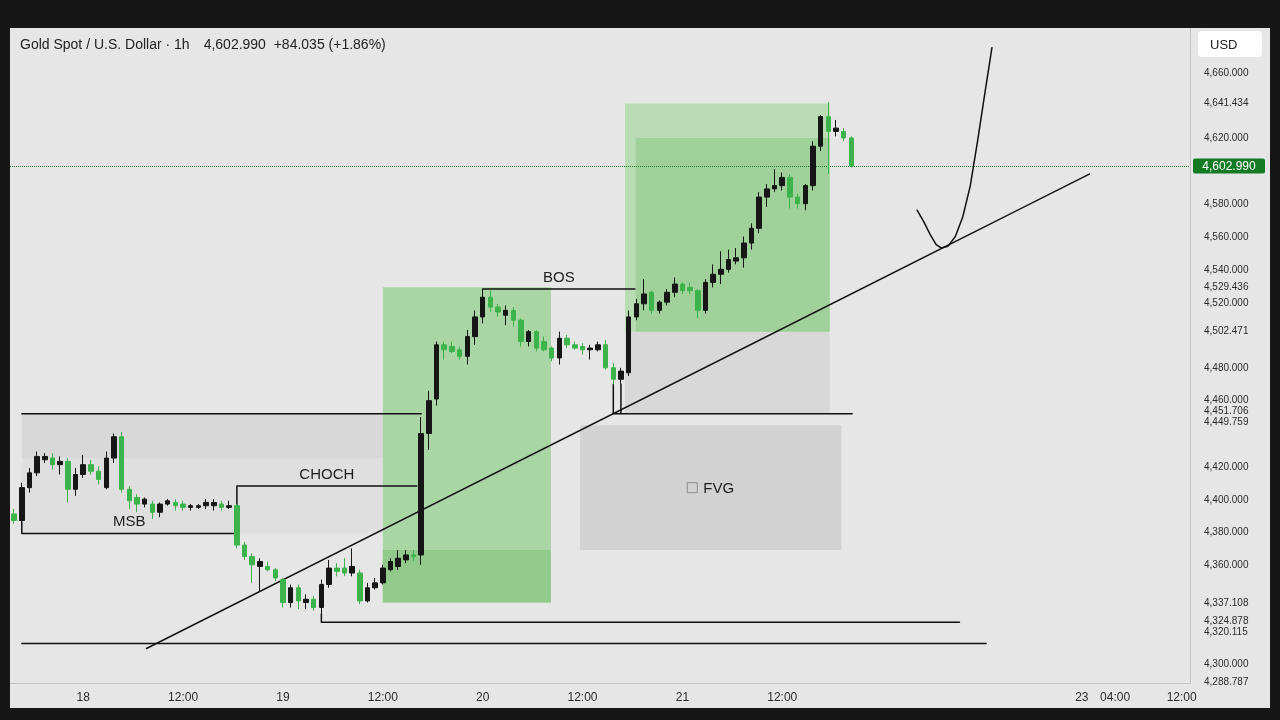 This screenshot has width=1280, height=720. What do you see at coordinates (1226, 663) in the screenshot?
I see `y-tick-label: 4,300.000` at bounding box center [1226, 663].